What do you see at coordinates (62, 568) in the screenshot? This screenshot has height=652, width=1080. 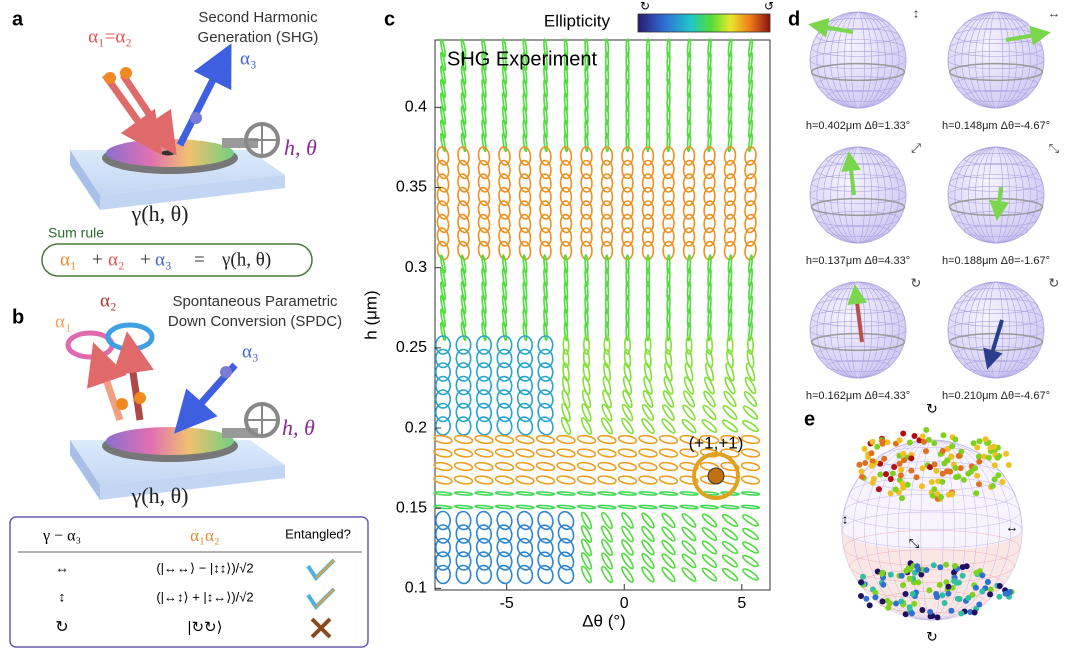 I see `table-cell: ↔` at bounding box center [62, 568].